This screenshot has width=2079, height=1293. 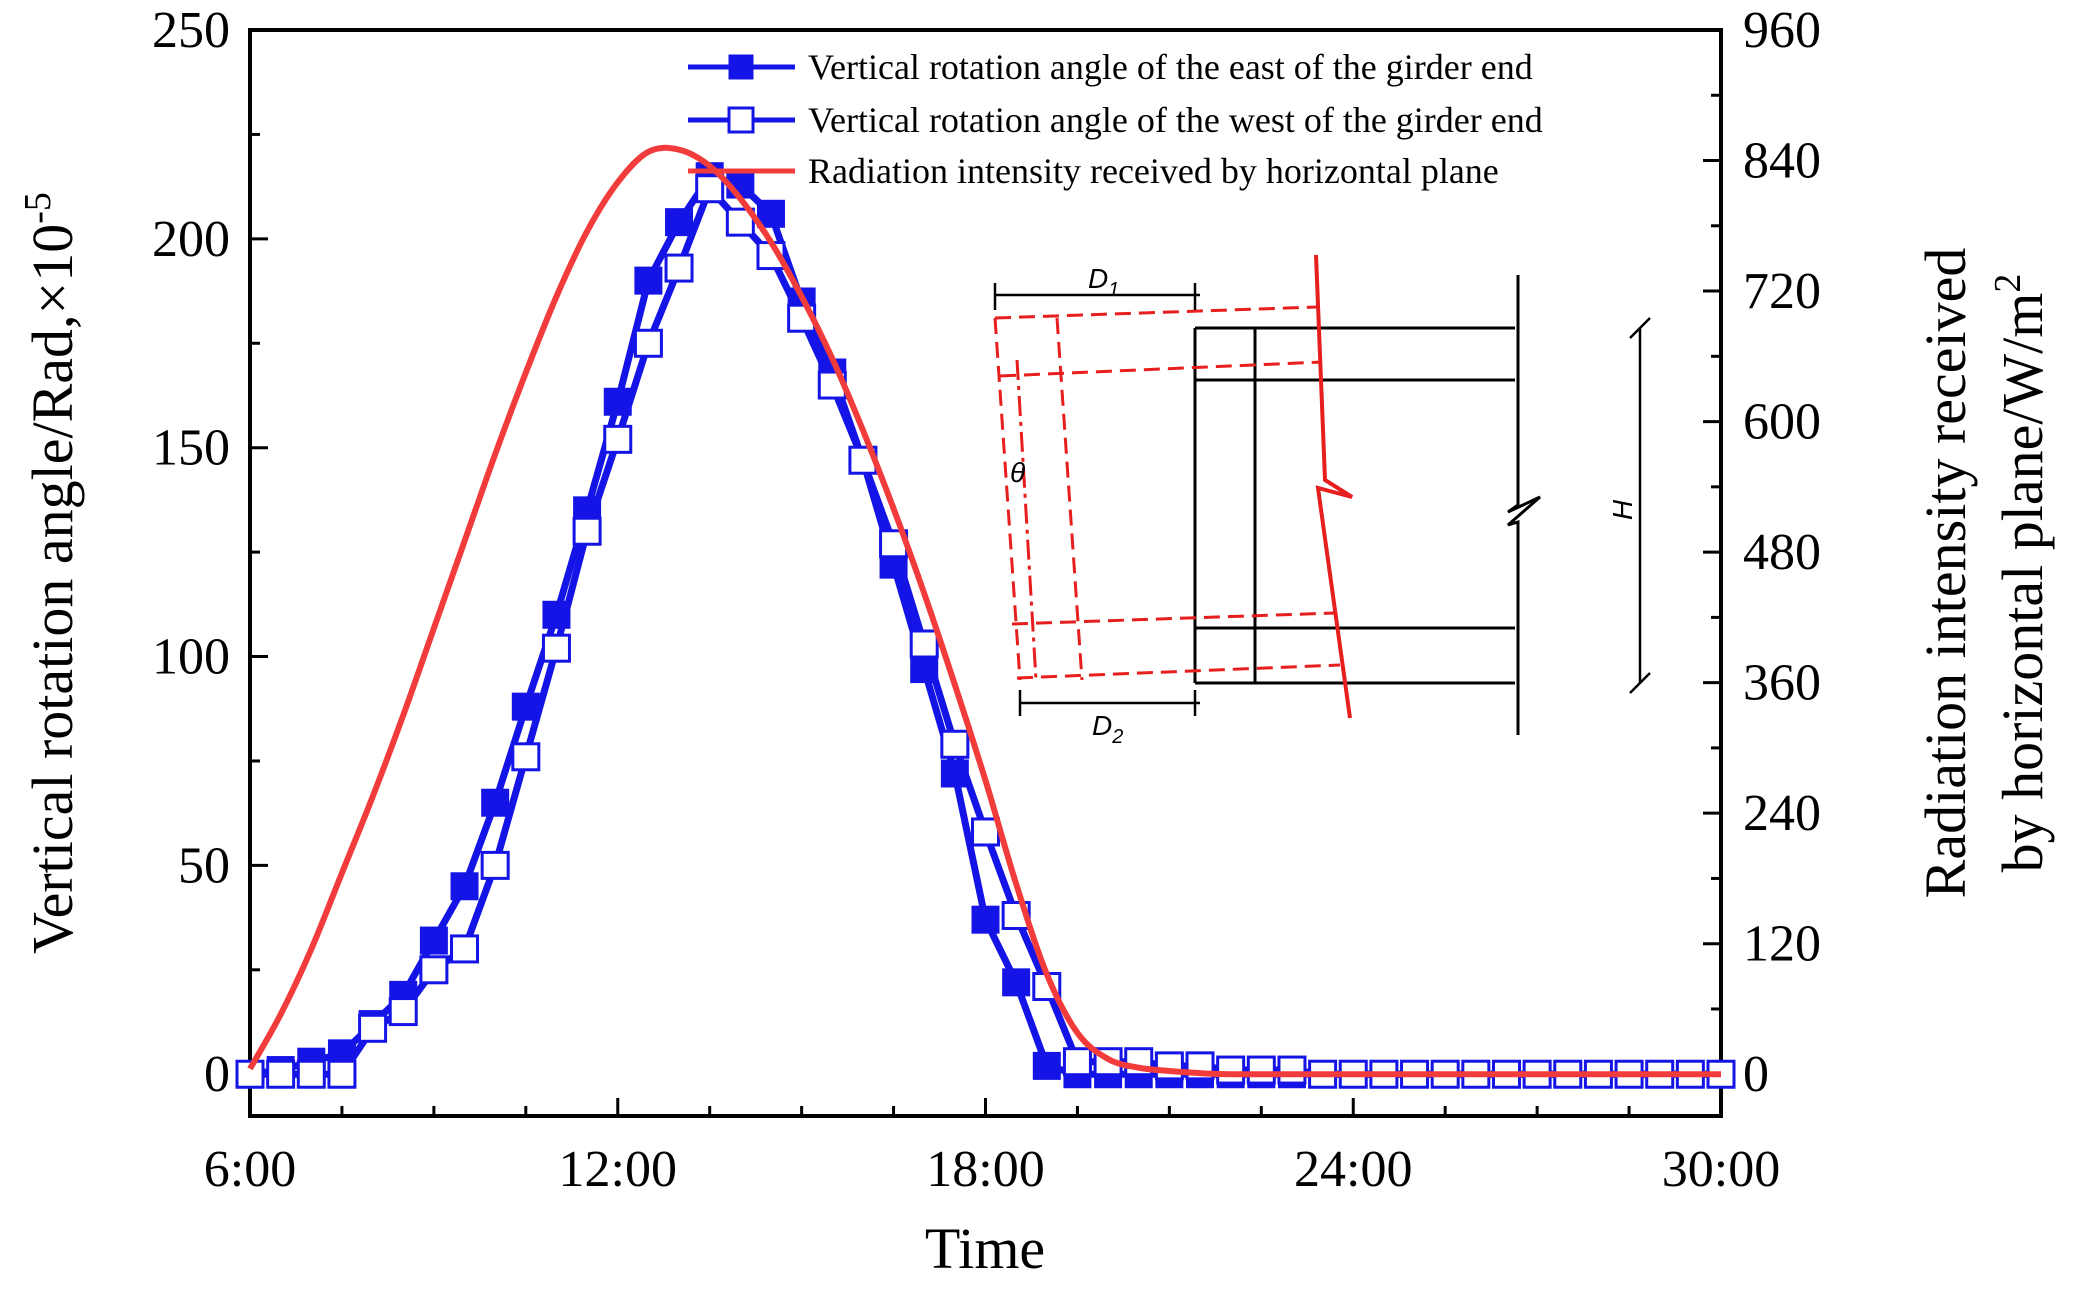 What do you see at coordinates (1721, 1169) in the screenshot?
I see `x-tick-label: 30:00` at bounding box center [1721, 1169].